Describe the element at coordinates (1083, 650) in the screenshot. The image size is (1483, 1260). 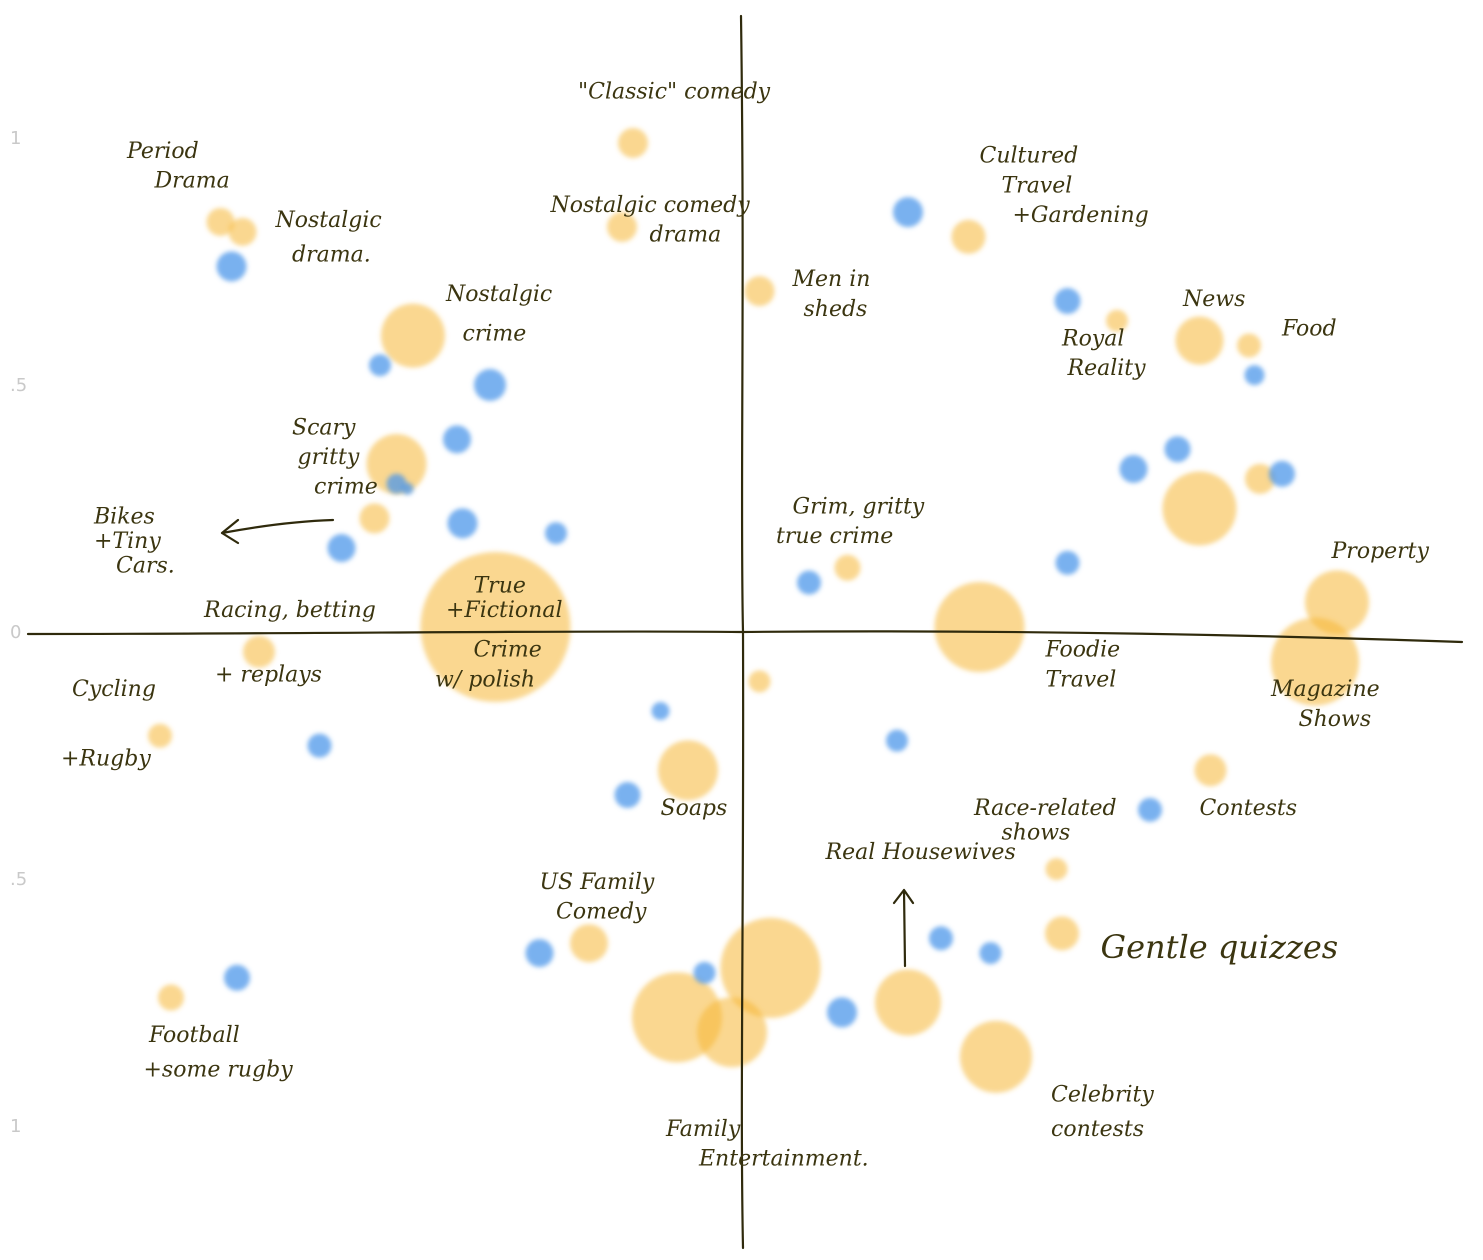
I see `annotation-label: Foodie` at that location.